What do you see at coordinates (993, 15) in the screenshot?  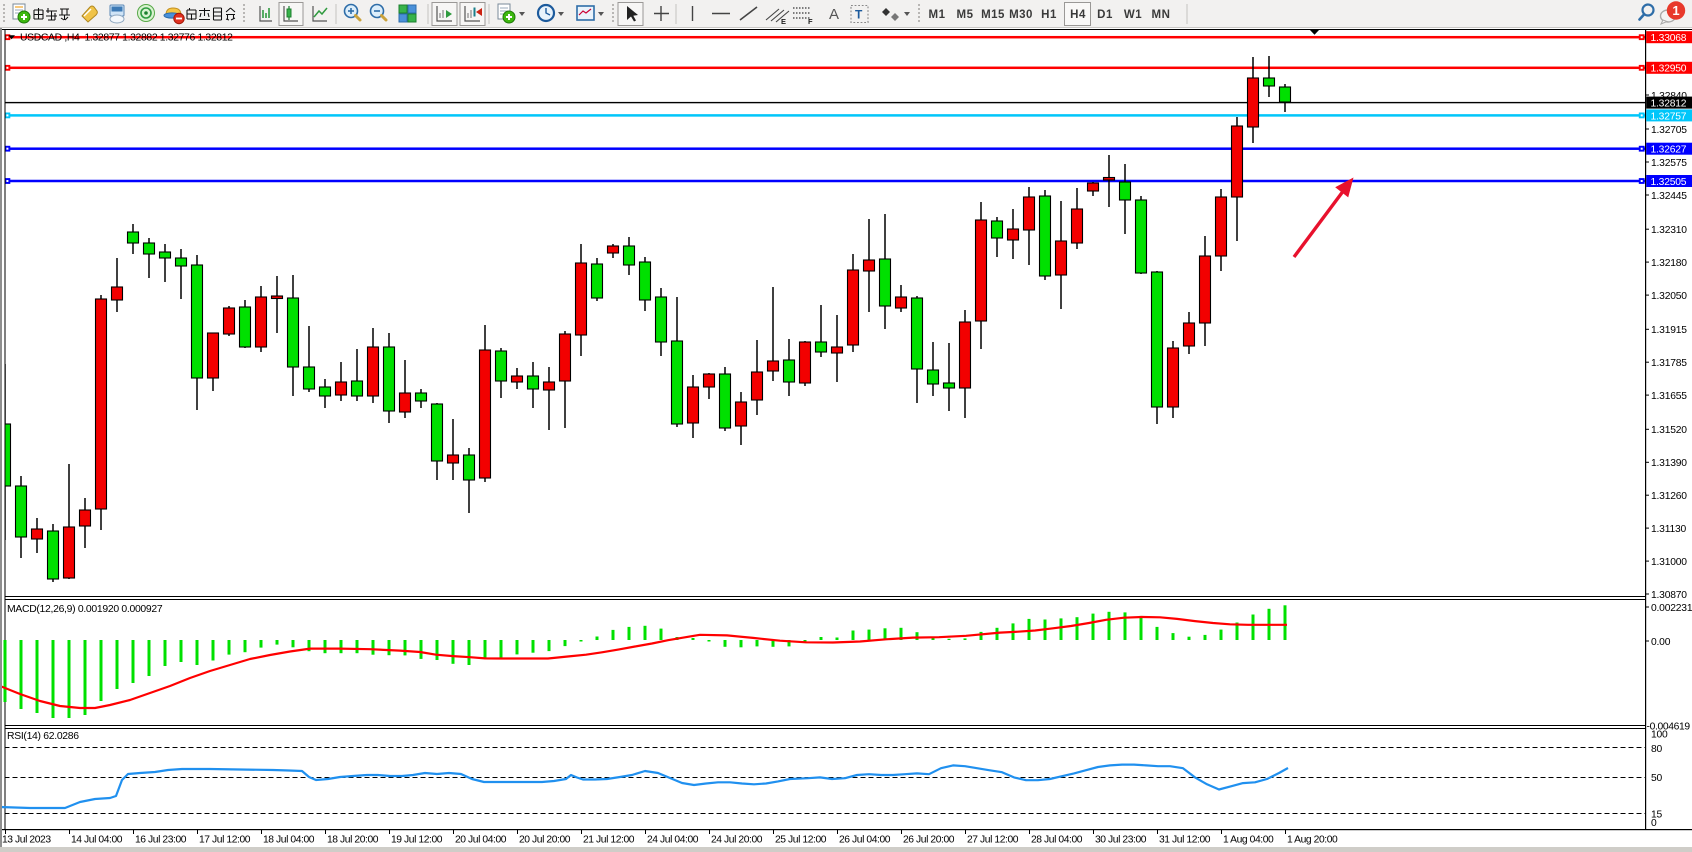 I see `svg-text: M15` at bounding box center [993, 15].